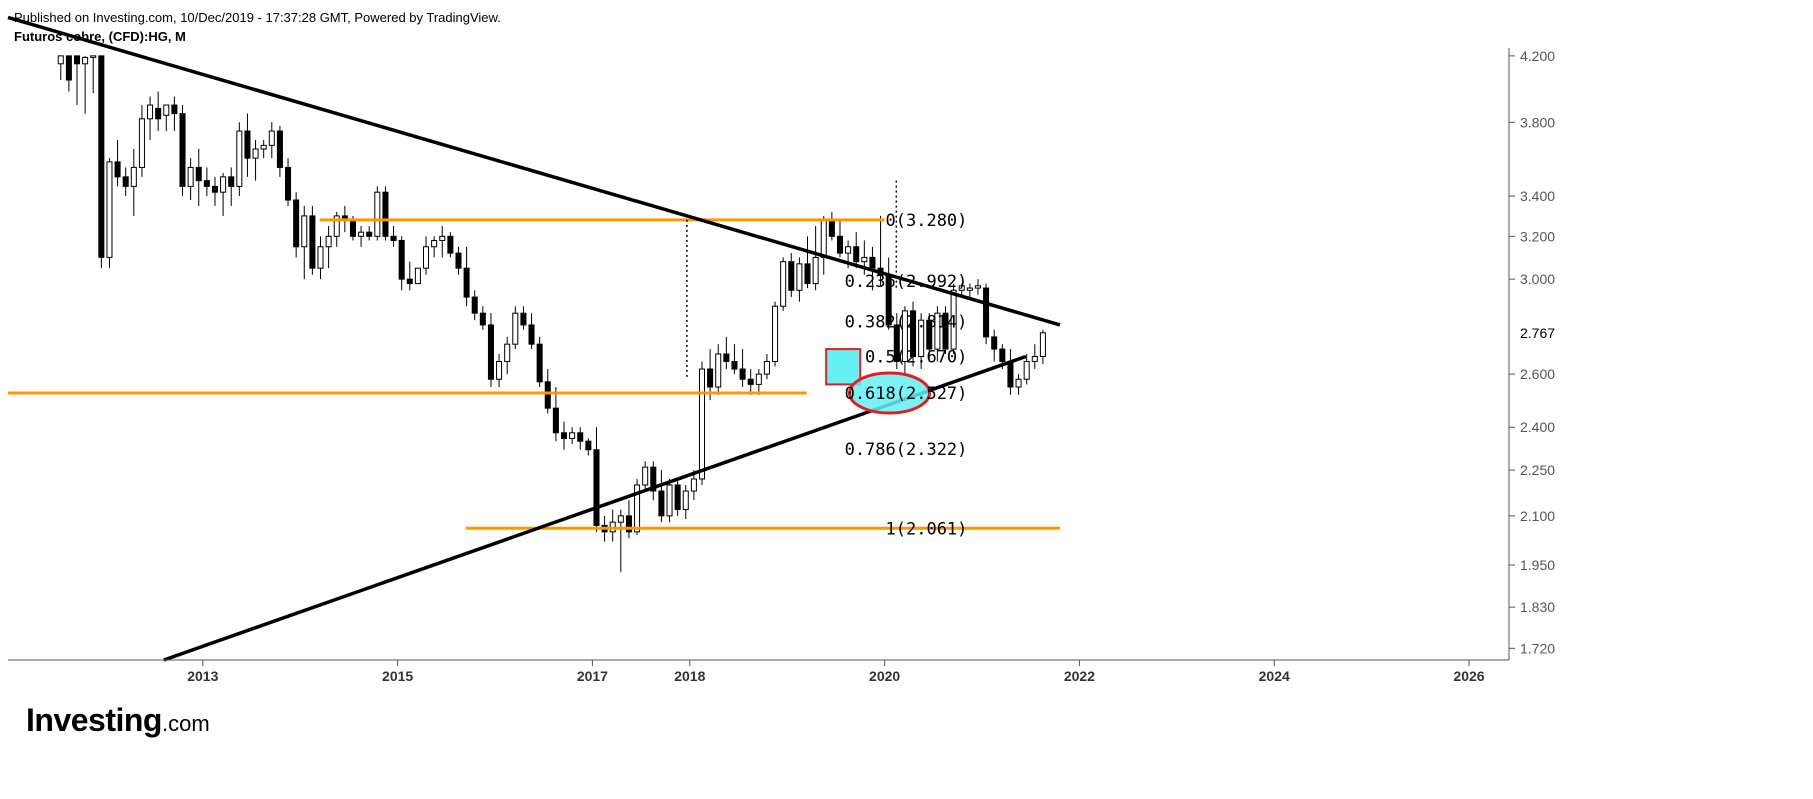  What do you see at coordinates (202, 676) in the screenshot?
I see `x-tick-label: 2013` at bounding box center [202, 676].